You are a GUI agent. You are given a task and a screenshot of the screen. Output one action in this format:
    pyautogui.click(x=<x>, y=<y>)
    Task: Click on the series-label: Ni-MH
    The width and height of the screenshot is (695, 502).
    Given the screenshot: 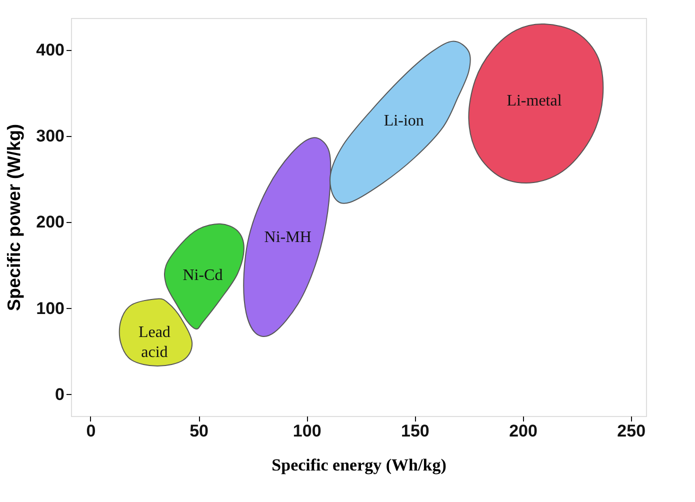 What is the action you would take?
    pyautogui.click(x=288, y=237)
    